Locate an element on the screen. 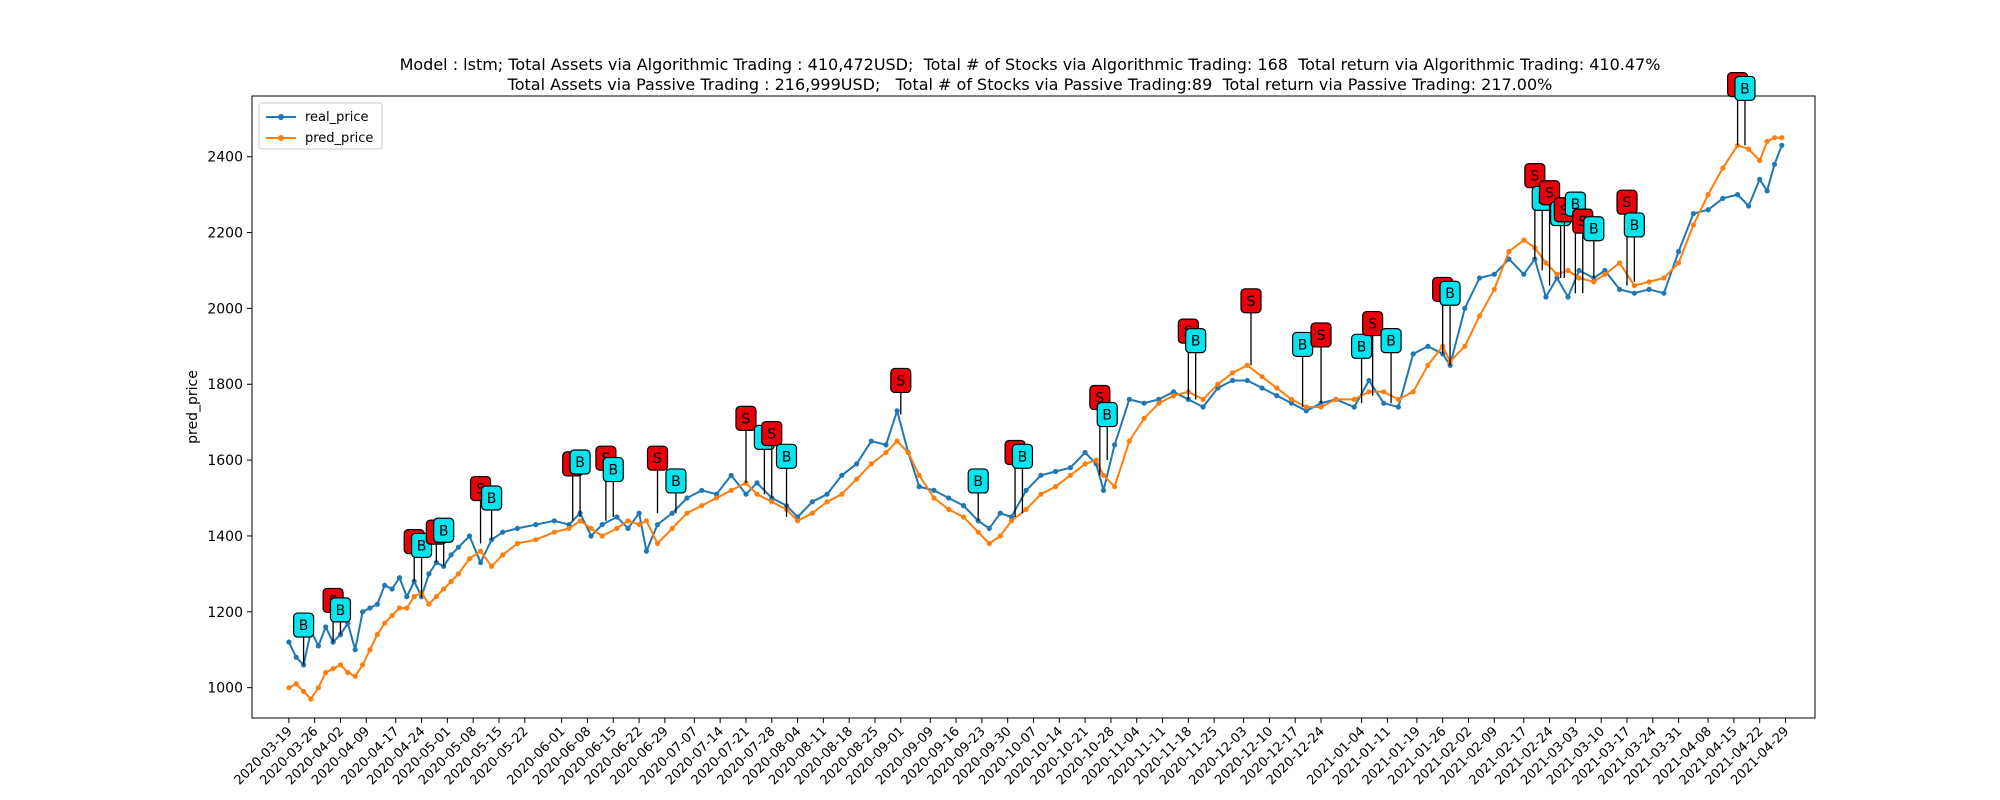  legend-pred-price-label: pred_price is located at coordinates (339, 138).